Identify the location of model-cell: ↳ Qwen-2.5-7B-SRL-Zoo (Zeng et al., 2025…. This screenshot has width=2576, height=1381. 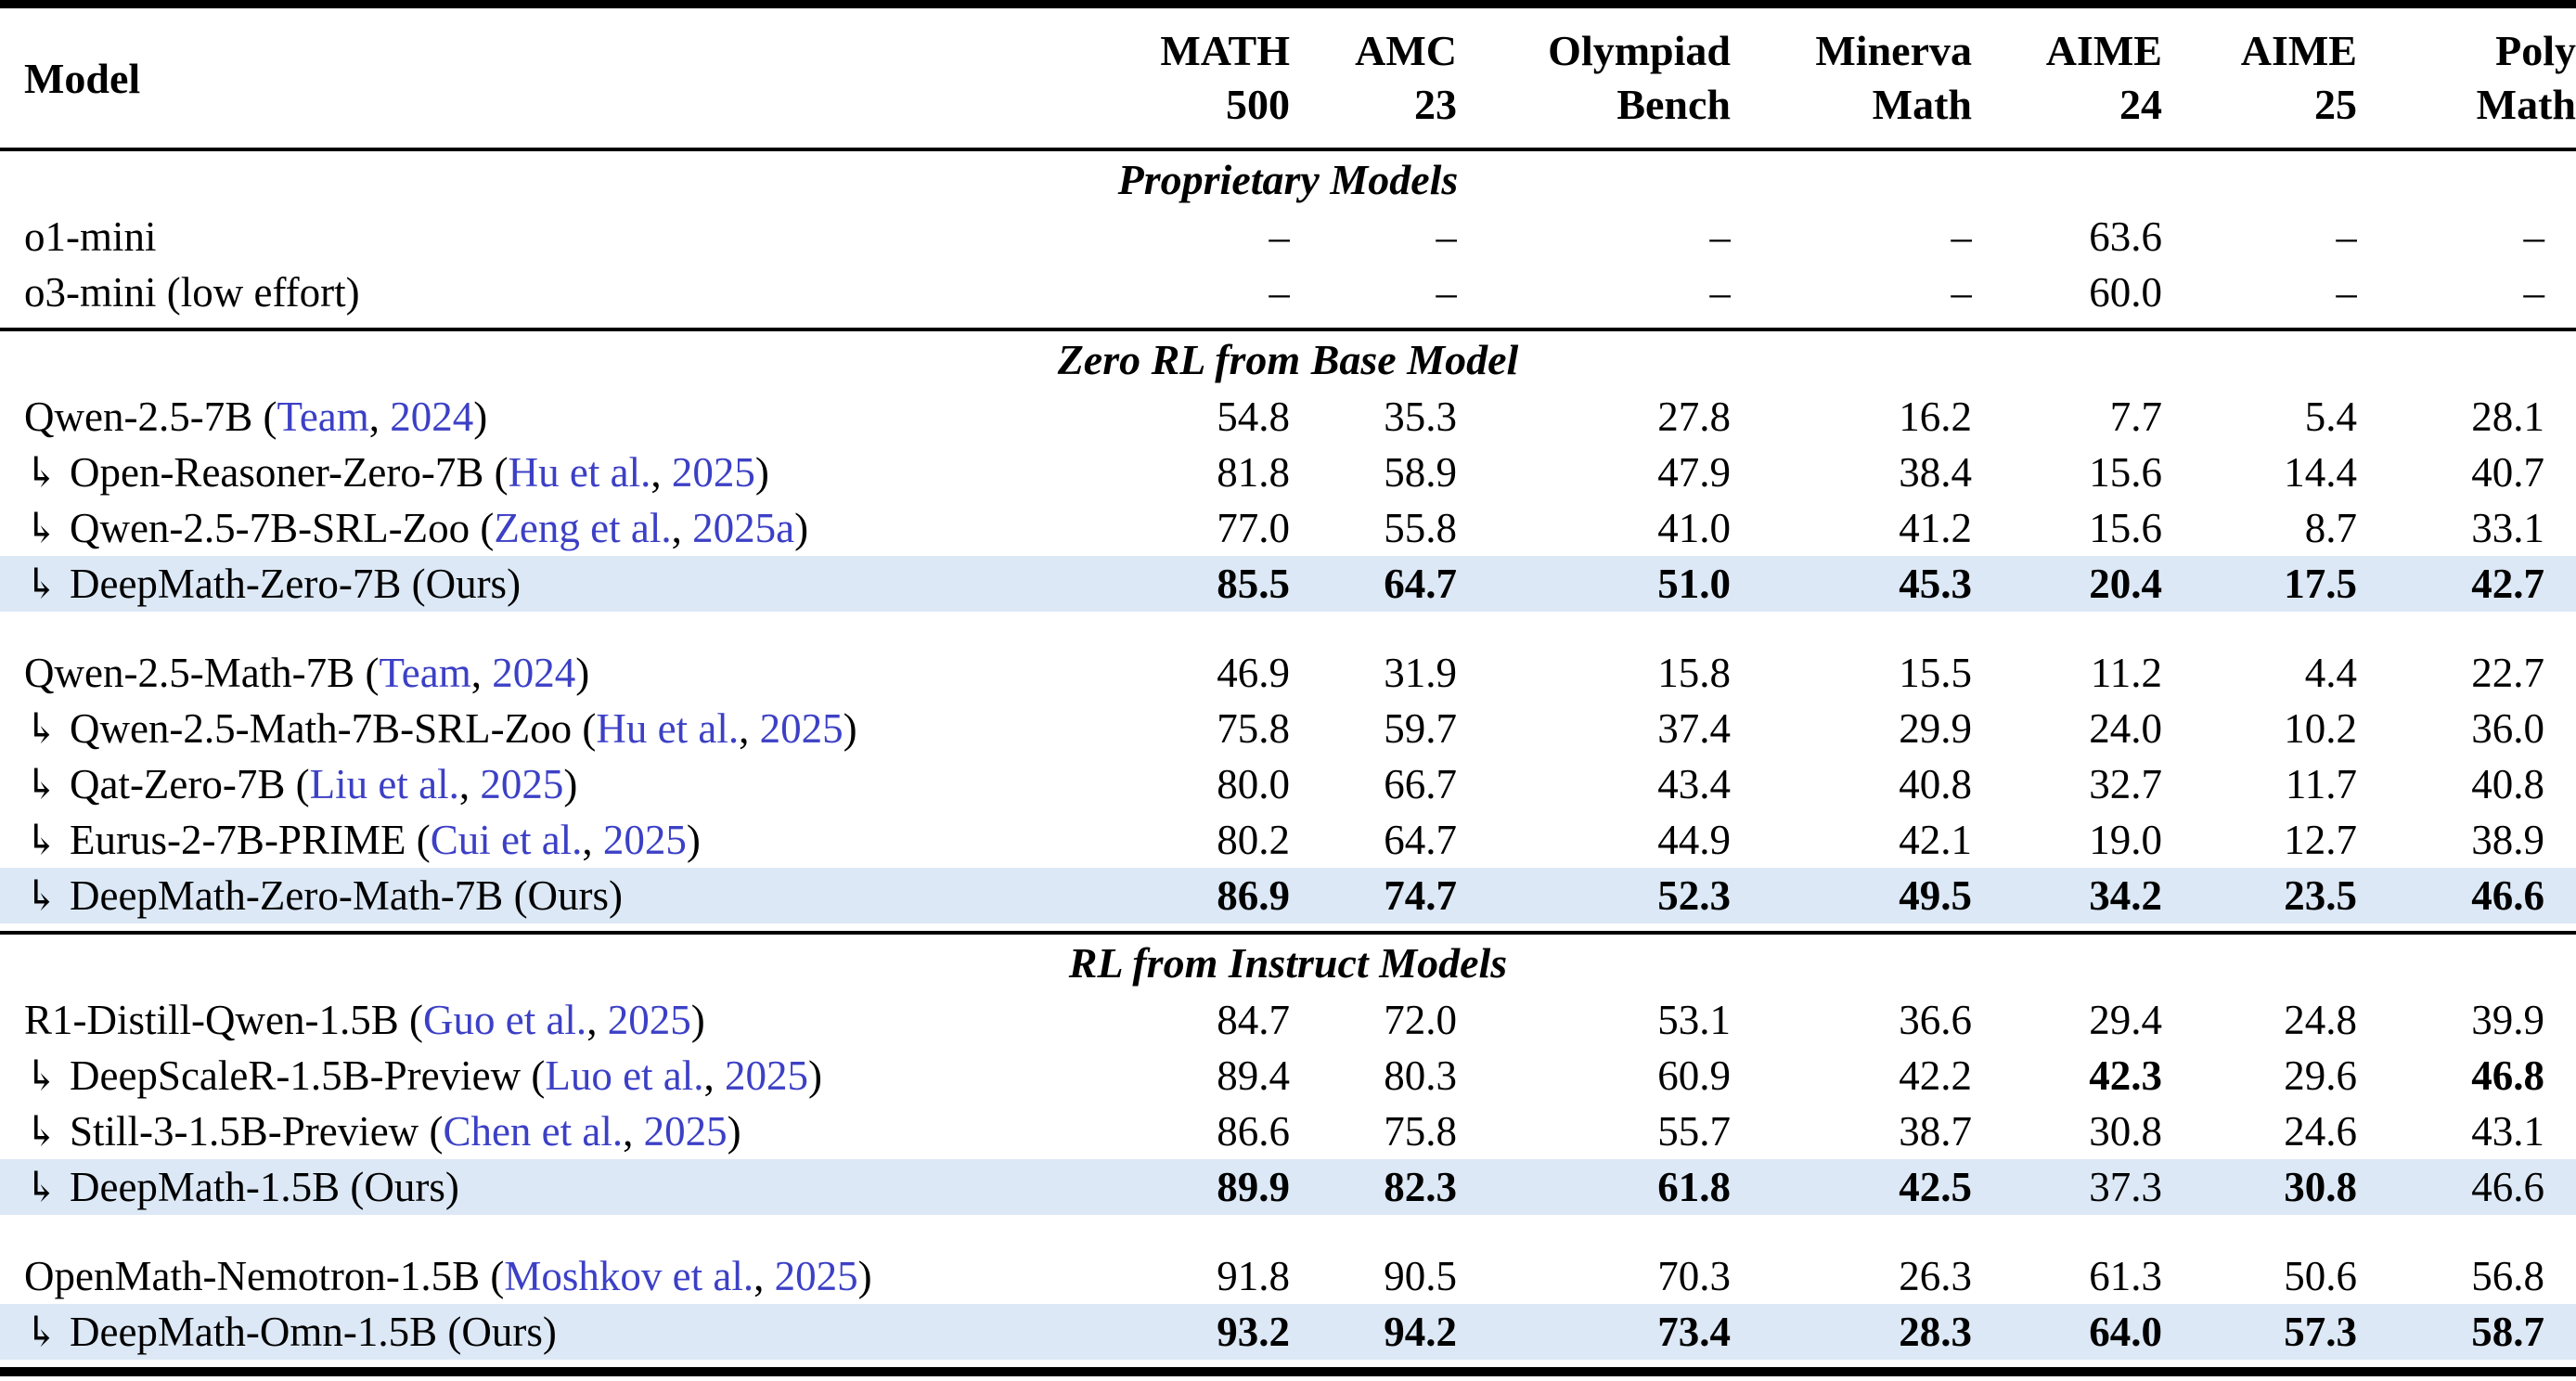
(417, 528).